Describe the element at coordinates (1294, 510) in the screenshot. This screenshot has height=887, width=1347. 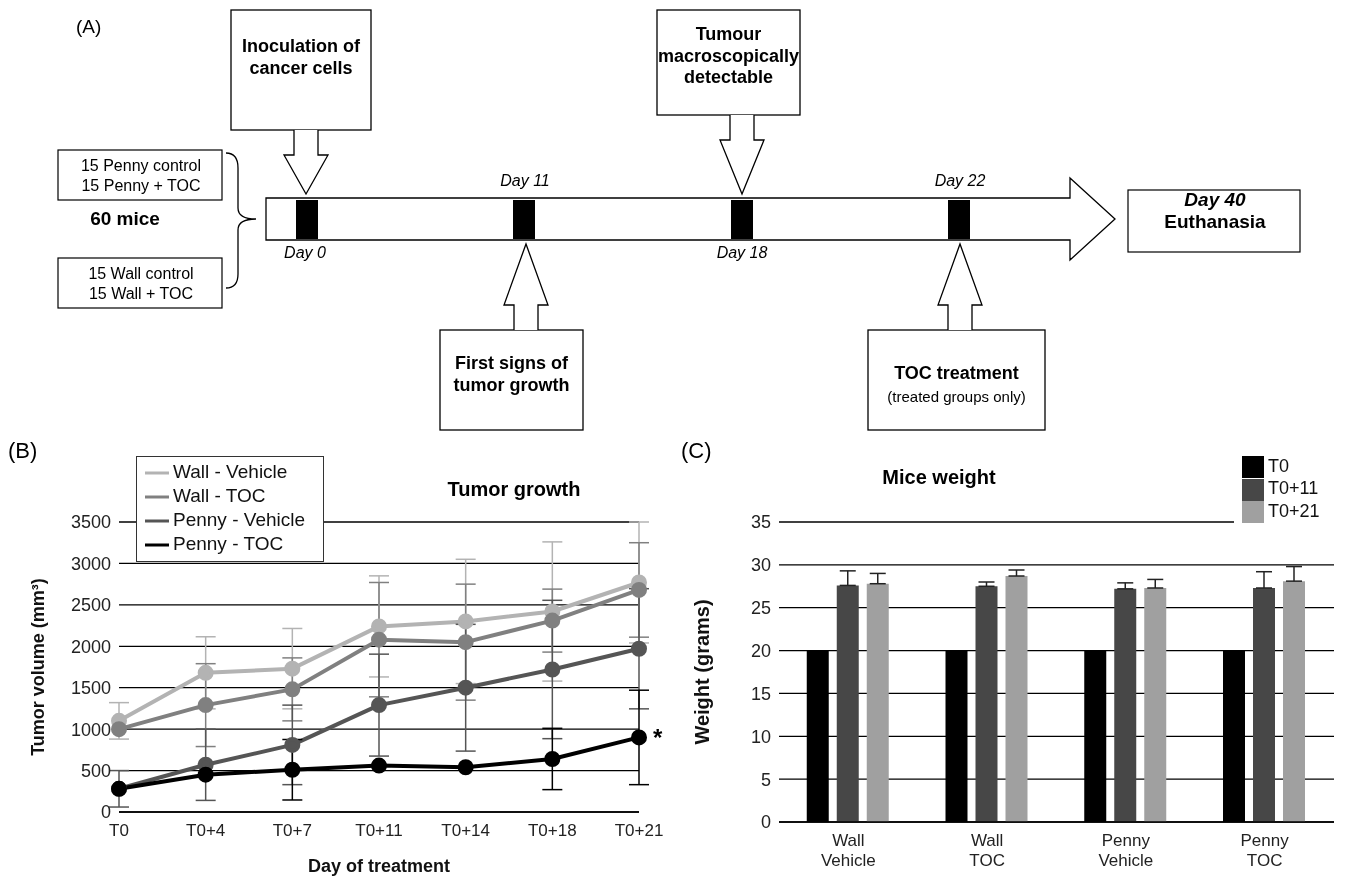
I see `legend-label: T0+21` at that location.